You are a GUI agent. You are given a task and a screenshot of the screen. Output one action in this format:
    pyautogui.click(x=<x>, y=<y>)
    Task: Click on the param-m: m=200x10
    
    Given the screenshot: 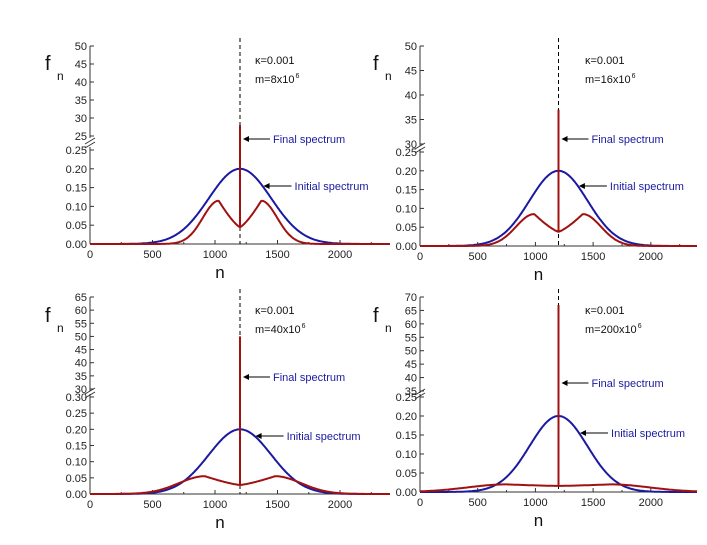 What is the action you would take?
    pyautogui.click(x=611, y=330)
    